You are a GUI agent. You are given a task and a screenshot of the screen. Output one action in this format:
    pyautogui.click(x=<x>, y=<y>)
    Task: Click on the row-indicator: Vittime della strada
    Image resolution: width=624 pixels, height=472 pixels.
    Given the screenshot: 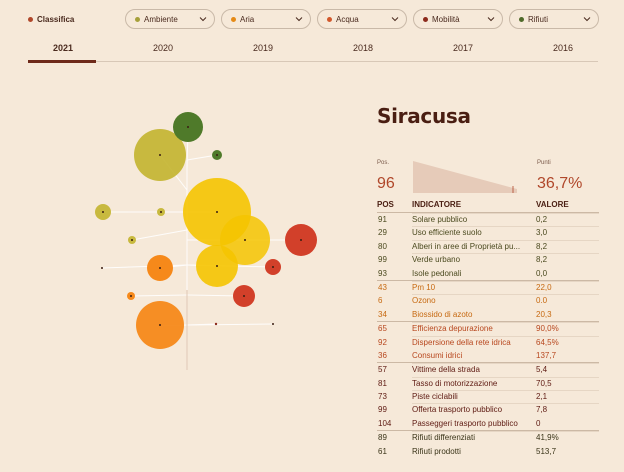 What is the action you would take?
    pyautogui.click(x=446, y=370)
    